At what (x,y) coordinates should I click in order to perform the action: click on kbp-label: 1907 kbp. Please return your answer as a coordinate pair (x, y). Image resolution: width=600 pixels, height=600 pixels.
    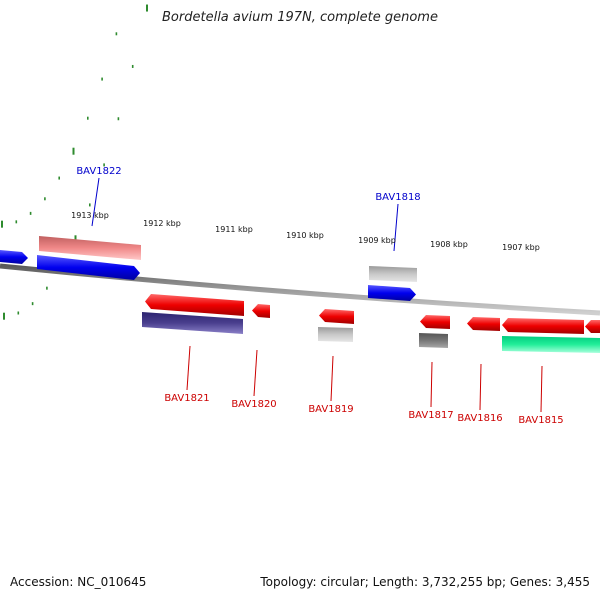
    Looking at the image, I should click on (521, 247).